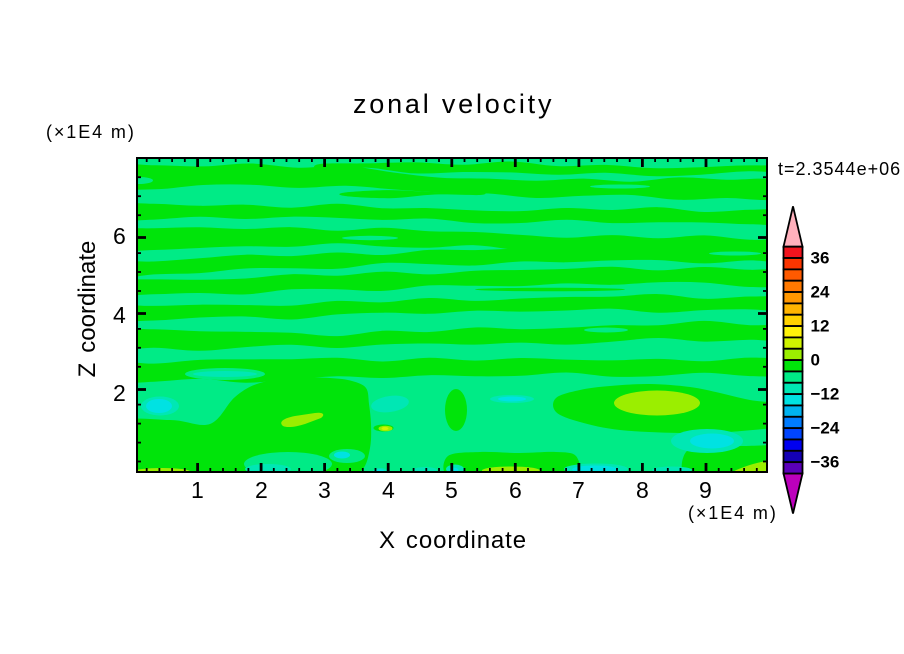 The height and width of the screenshot is (654, 904). What do you see at coordinates (820, 292) in the screenshot?
I see `svg-text: 24` at bounding box center [820, 292].